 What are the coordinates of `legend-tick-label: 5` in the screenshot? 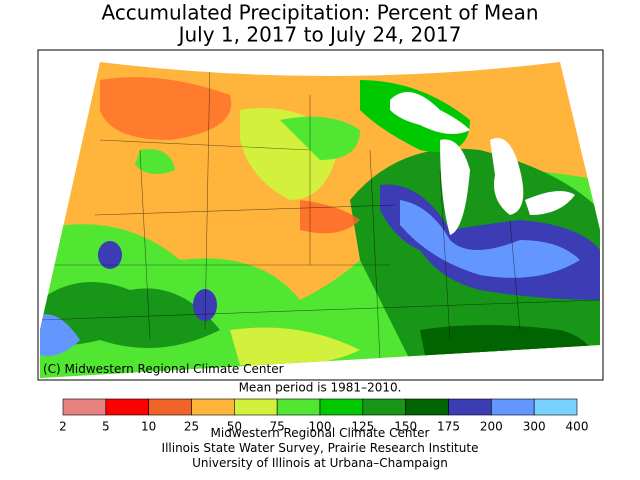 It's located at (106, 427).